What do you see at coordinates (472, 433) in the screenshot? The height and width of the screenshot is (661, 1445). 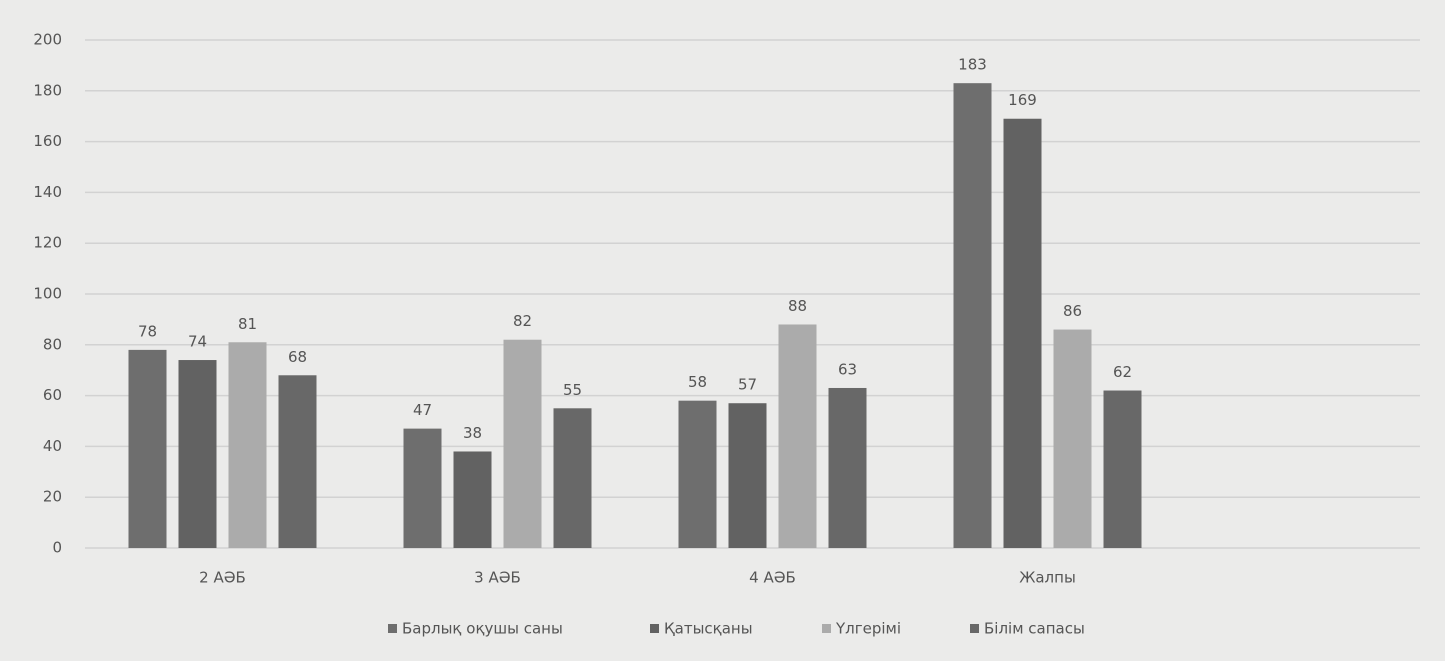 I see `data-label: 38` at bounding box center [472, 433].